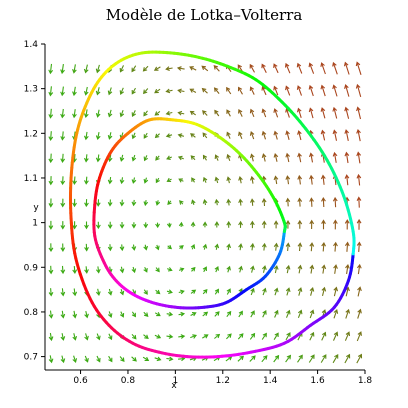 The width and height of the screenshot is (408, 408). Describe the element at coordinates (31, 179) in the screenshot. I see `y-tick-label: 1.1` at that location.